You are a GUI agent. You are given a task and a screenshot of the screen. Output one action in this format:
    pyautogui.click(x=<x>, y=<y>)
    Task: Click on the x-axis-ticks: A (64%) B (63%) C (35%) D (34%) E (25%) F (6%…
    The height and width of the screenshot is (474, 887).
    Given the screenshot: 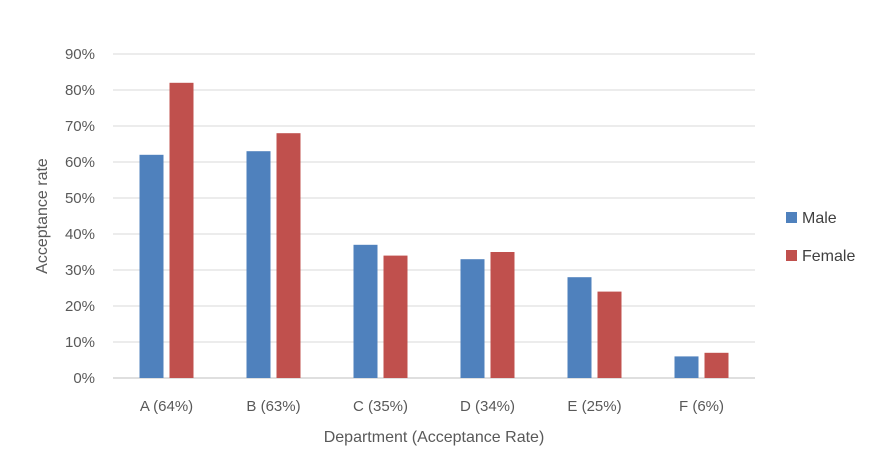 What is the action you would take?
    pyautogui.click(x=432, y=406)
    